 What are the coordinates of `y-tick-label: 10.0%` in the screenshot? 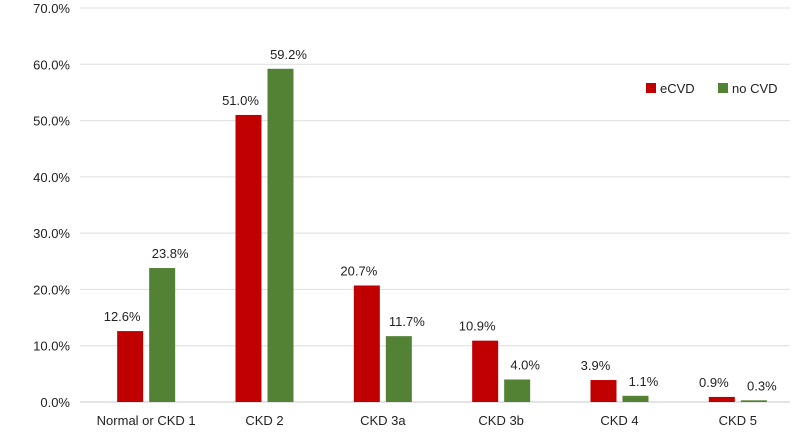 It's located at (51, 346).